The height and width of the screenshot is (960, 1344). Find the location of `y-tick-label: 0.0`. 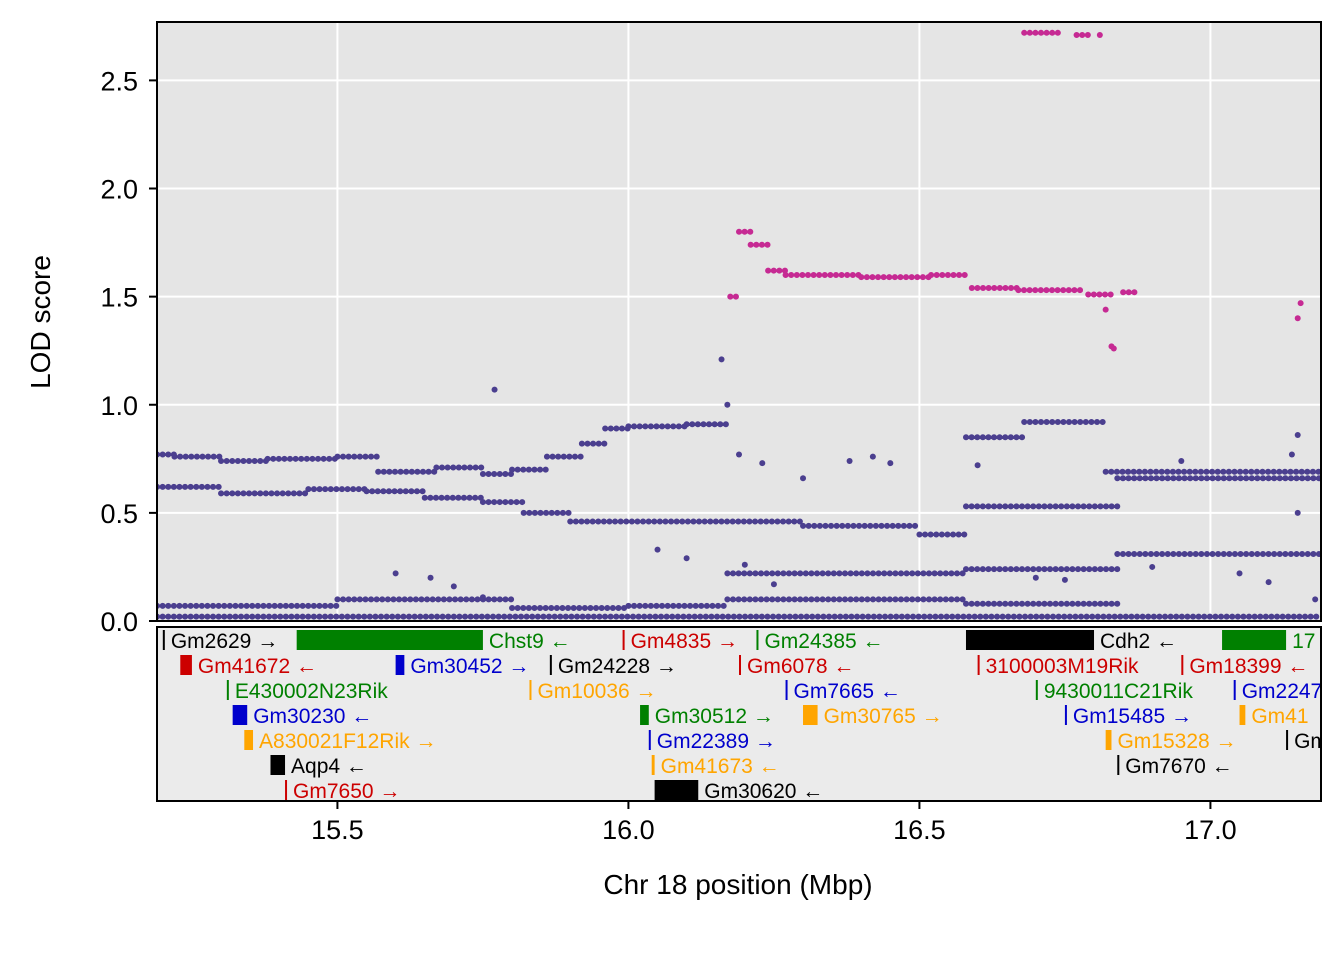

y-tick-label: 0.0 is located at coordinates (119, 622).